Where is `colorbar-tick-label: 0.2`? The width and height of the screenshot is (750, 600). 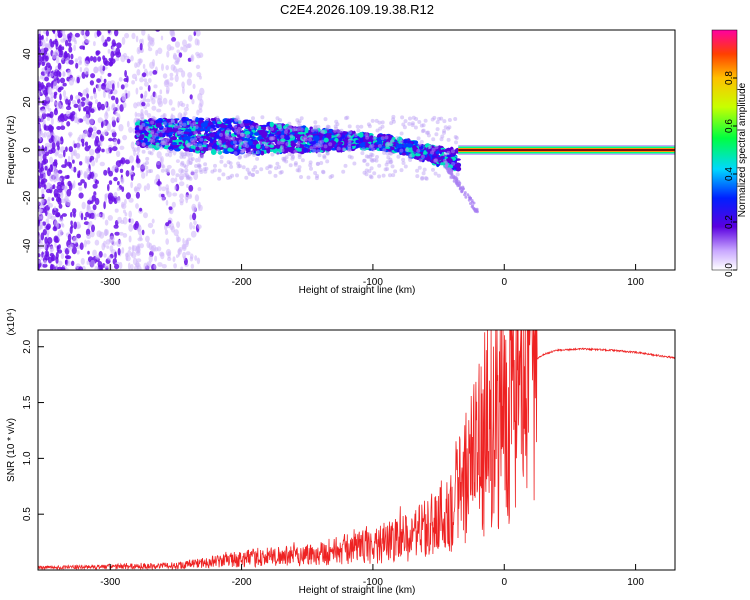
colorbar-tick-label: 0.2 is located at coordinates (729, 222).